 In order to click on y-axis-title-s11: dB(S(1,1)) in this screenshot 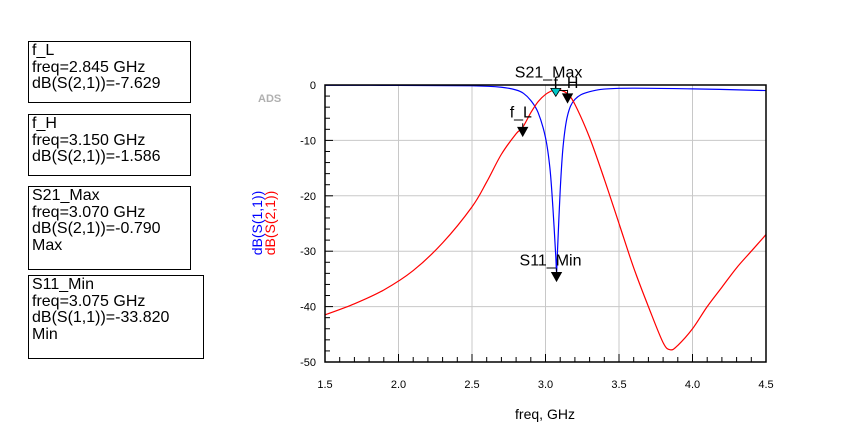, I will do `click(257, 223)`.